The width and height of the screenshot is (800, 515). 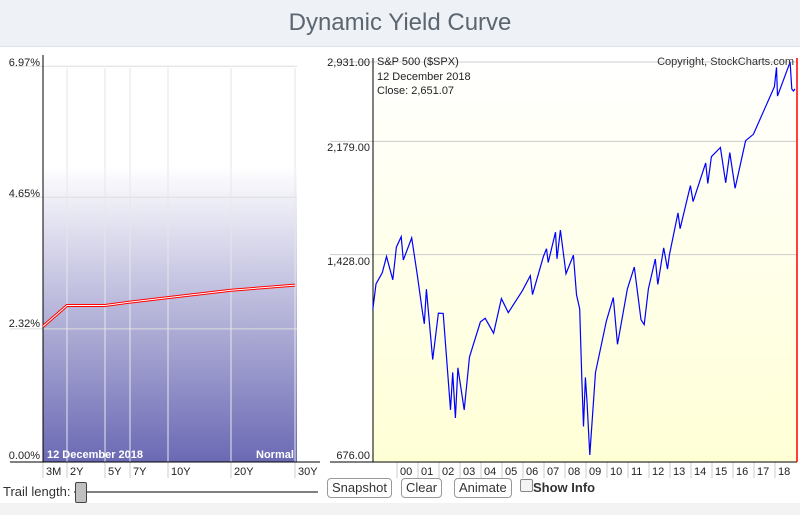 What do you see at coordinates (679, 472) in the screenshot?
I see `year-label: 13` at bounding box center [679, 472].